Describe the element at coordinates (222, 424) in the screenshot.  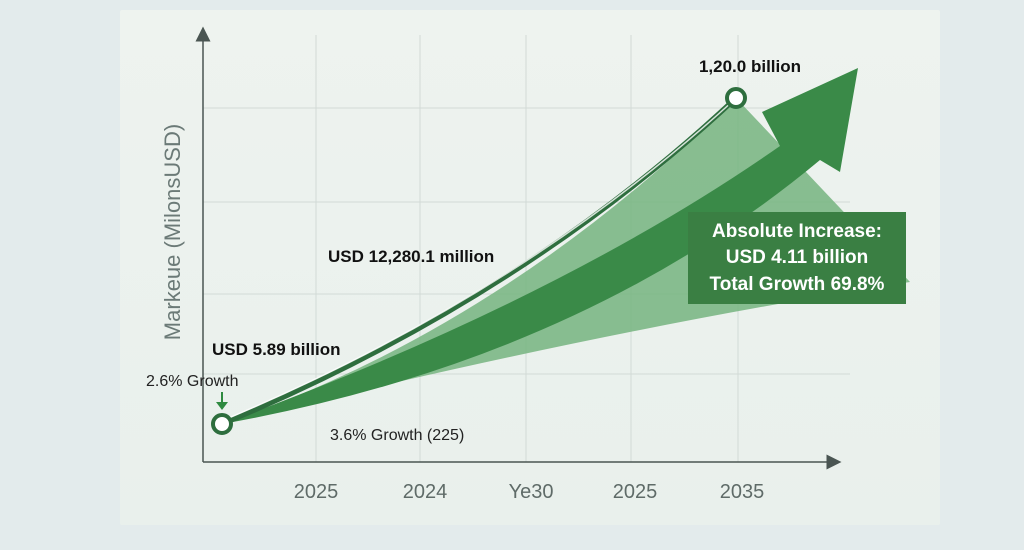
I see `data-point-start` at that location.